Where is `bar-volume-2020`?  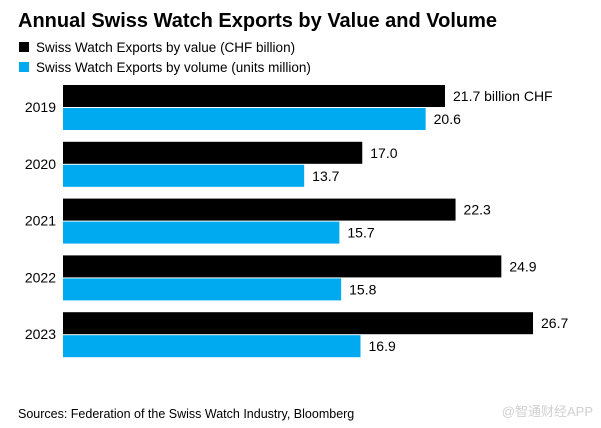 bar-volume-2020 is located at coordinates (184, 175).